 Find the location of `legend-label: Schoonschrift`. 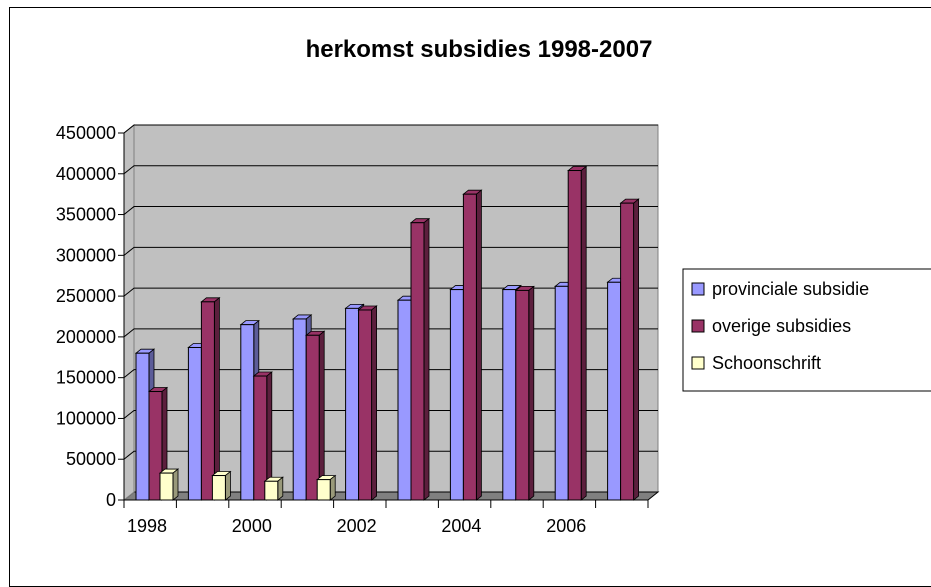

legend-label: Schoonschrift is located at coordinates (766, 363).